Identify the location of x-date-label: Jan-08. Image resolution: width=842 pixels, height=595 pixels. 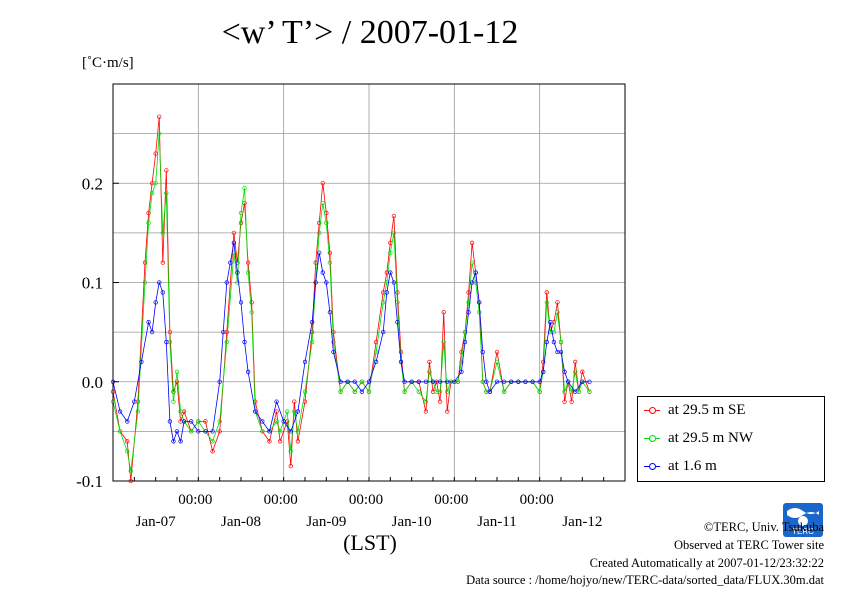
(241, 522).